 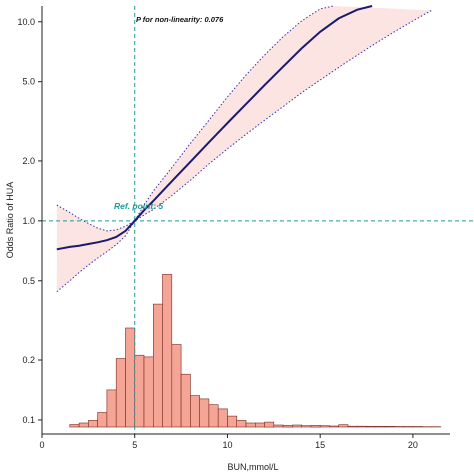 What do you see at coordinates (227, 445) in the screenshot?
I see `x-tick-label-10: 10` at bounding box center [227, 445].